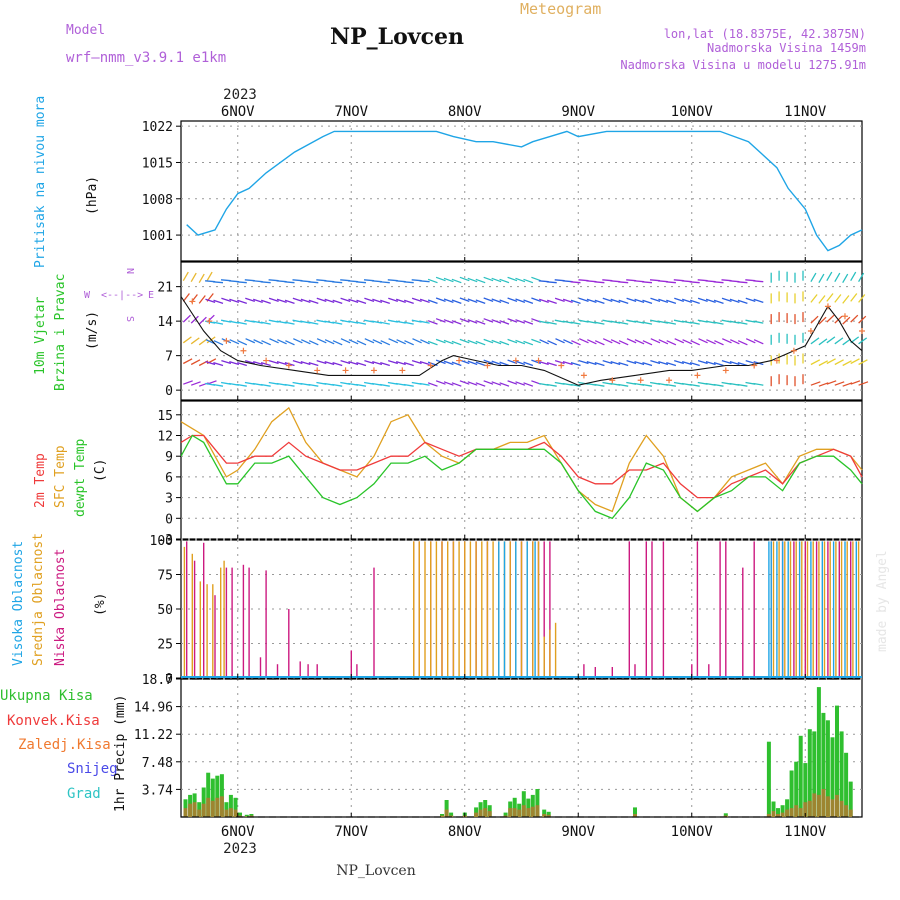 The height and width of the screenshot is (900, 900). Describe the element at coordinates (375, 871) in the screenshot. I see `footer-station: NP_Lovcen` at that location.